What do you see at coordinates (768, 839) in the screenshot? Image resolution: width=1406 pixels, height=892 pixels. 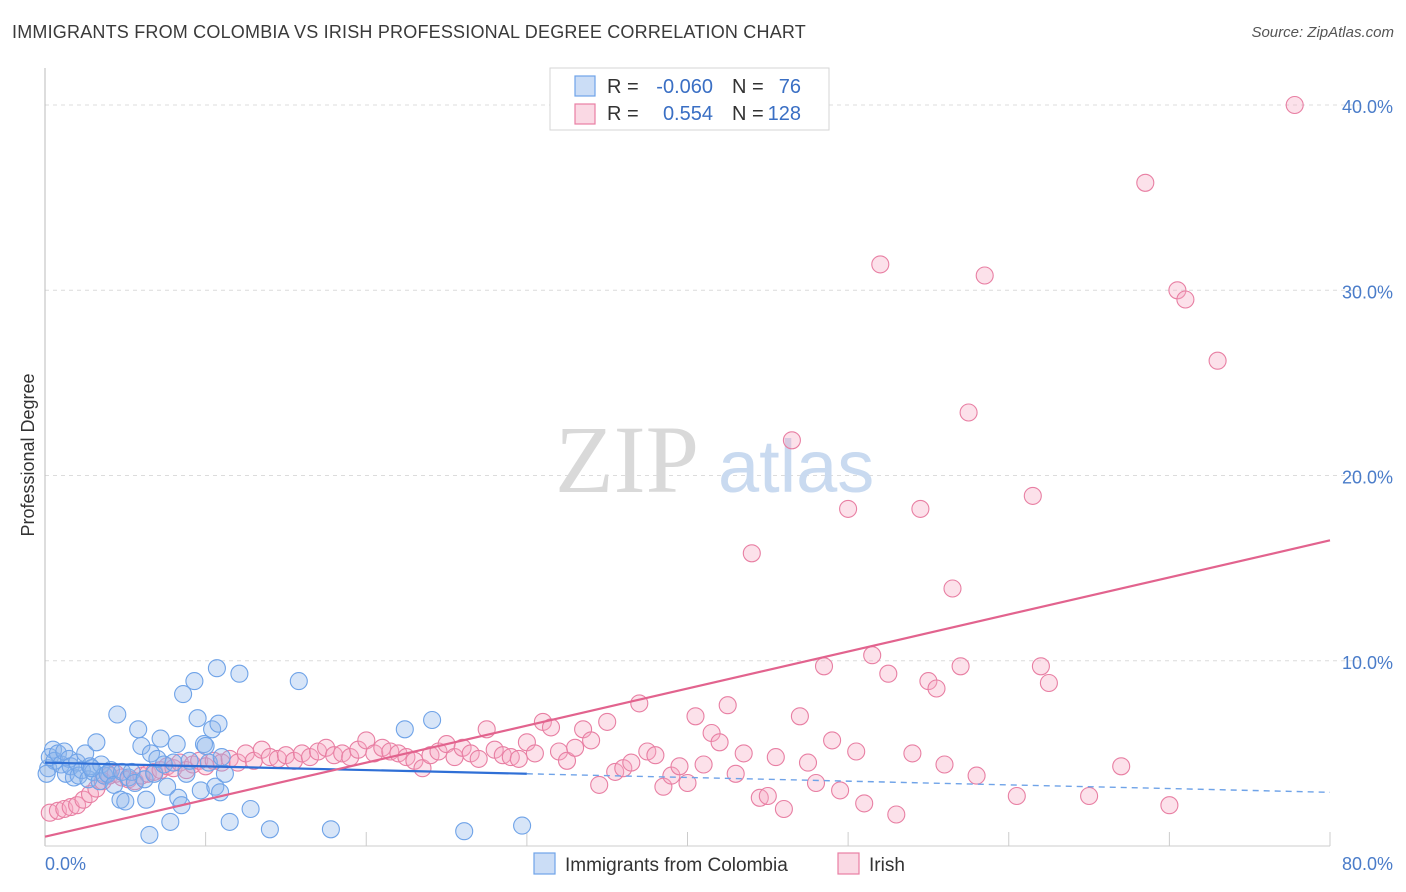 I see `x-axis-ticks` at bounding box center [768, 839].